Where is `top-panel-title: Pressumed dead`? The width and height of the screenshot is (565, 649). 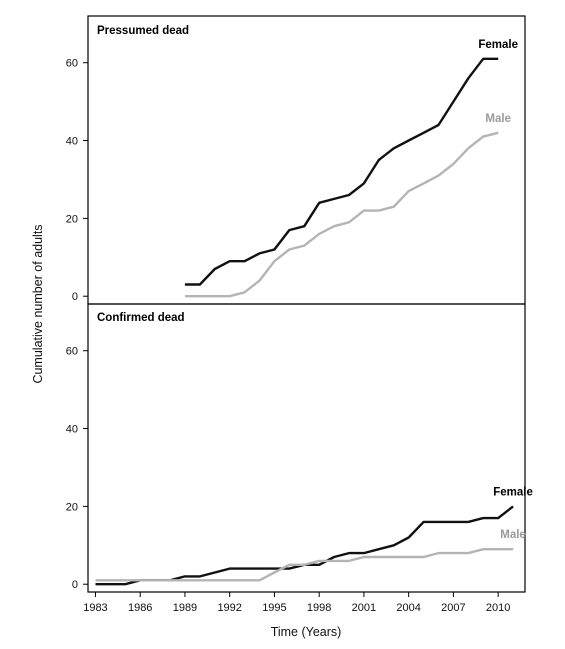 top-panel-title: Pressumed dead is located at coordinates (143, 31).